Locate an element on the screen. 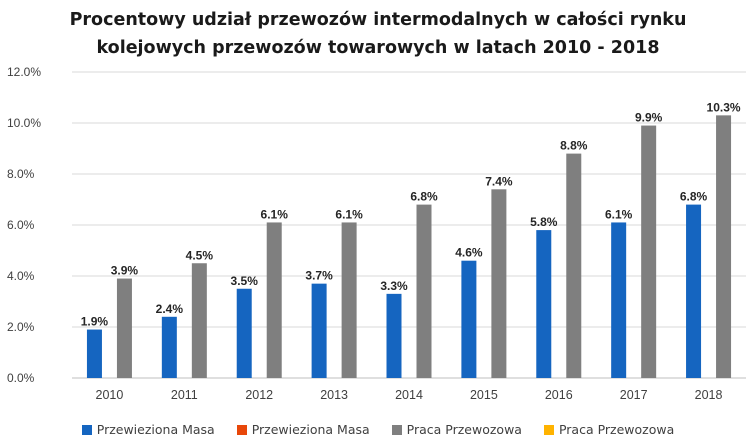 The width and height of the screenshot is (756, 447). data-label-praca-2010: 3.9% is located at coordinates (125, 271).